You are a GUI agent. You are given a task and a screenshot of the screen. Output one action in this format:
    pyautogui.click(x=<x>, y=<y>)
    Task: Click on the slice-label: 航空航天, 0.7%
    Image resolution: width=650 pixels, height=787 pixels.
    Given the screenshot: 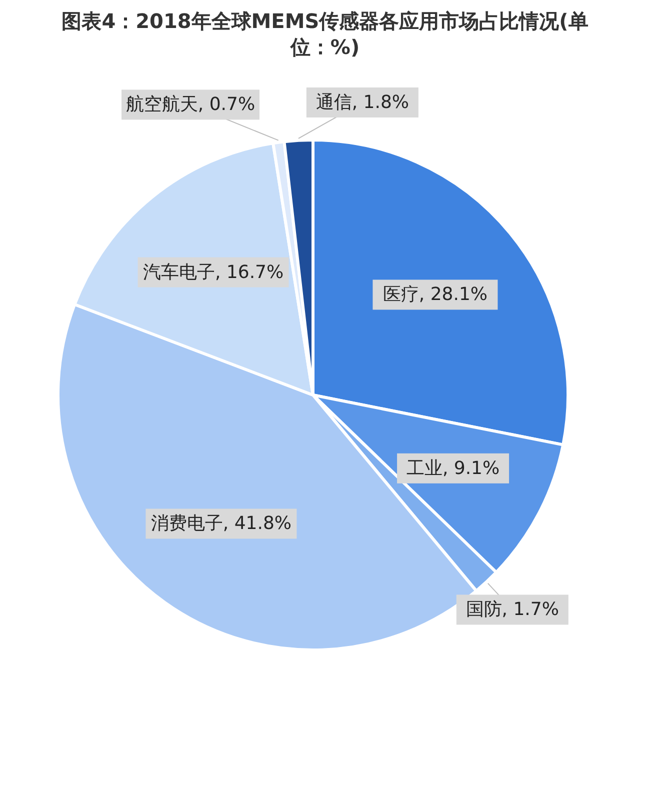 What is the action you would take?
    pyautogui.click(x=191, y=105)
    